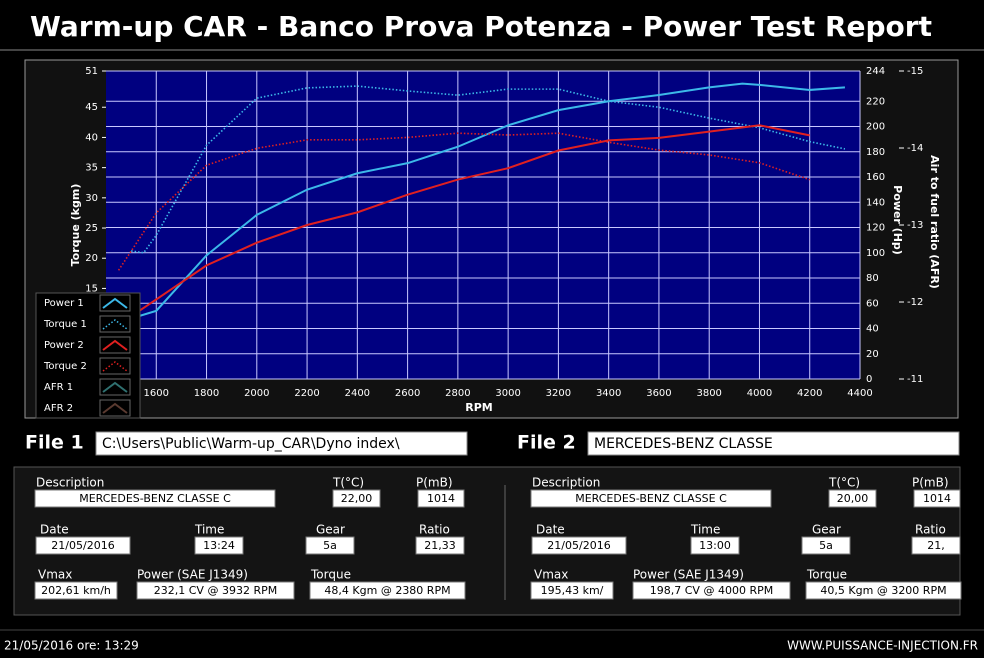 Image resolution: width=984 pixels, height=658 pixels. I want to click on field-value: 22,00, so click(357, 498).